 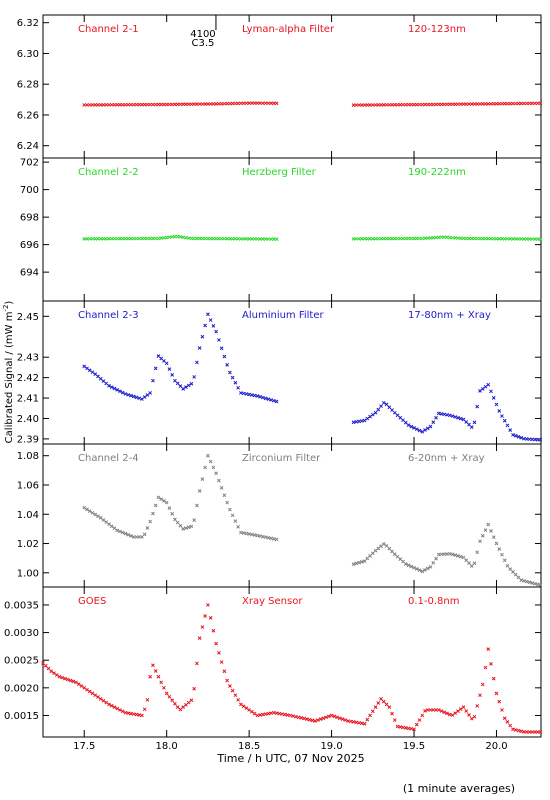 What do you see at coordinates (312, 237) in the screenshot?
I see `panel-channel-2-2-series` at bounding box center [312, 237].